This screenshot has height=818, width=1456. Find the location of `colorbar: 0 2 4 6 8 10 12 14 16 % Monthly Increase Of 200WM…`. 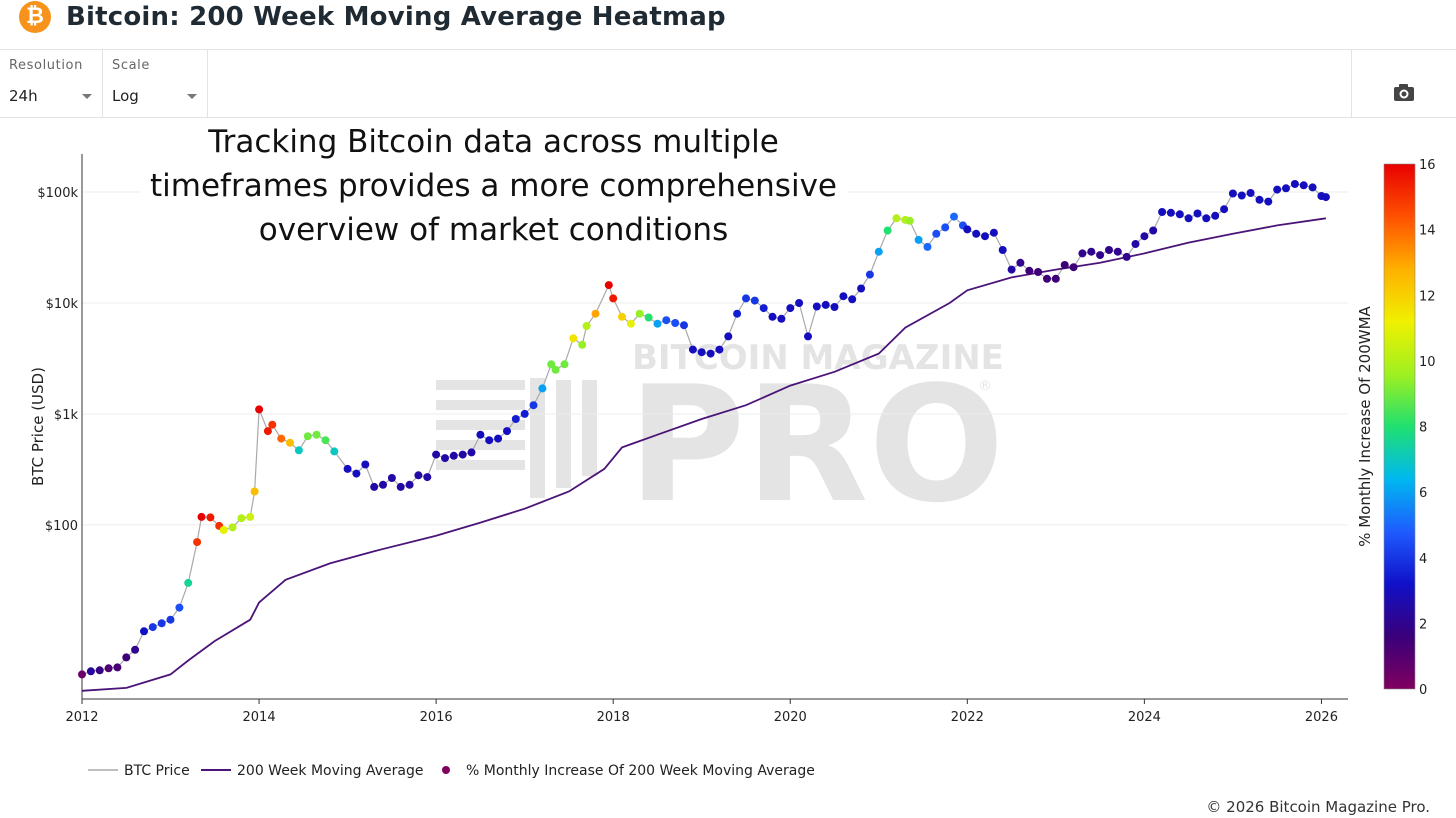

colorbar: 0 2 4 6 8 10 12 14 16 % Monthly Increase Of 200WM… is located at coordinates (1396, 428).